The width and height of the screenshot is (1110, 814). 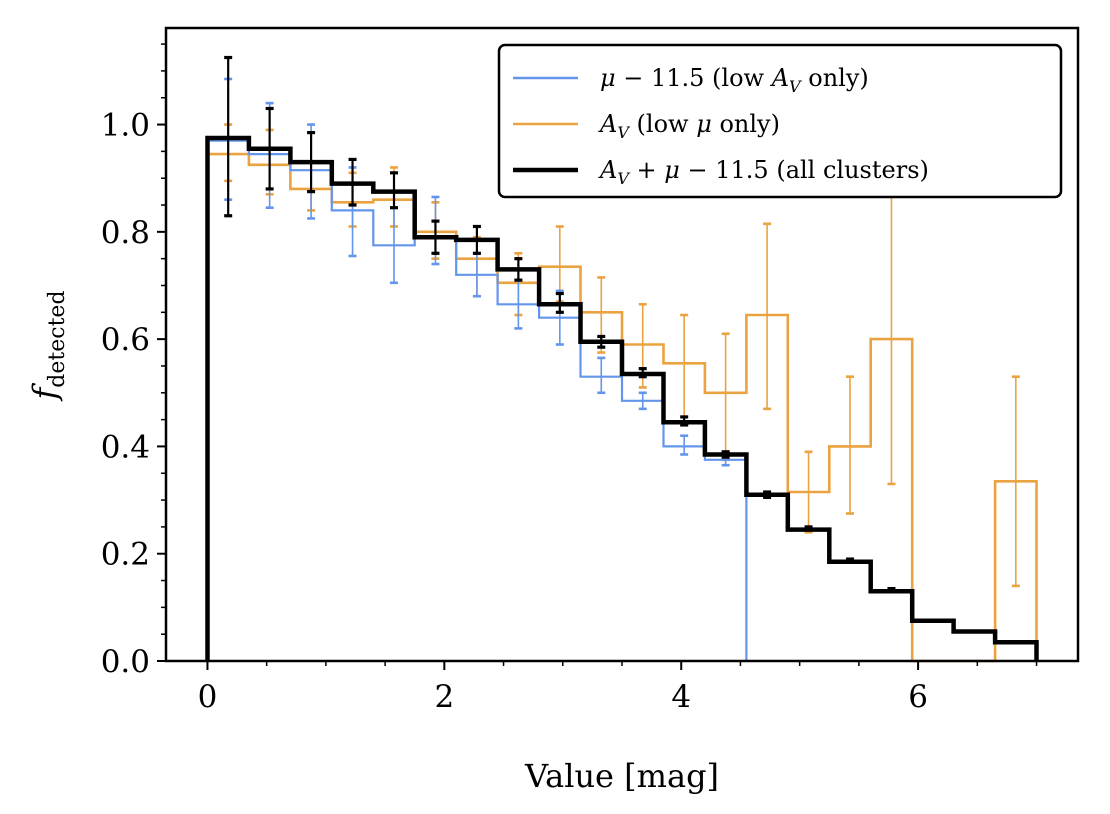 What do you see at coordinates (763, 172) in the screenshot?
I see `legend-label: AV + μ − 11.5 (all clusters)` at bounding box center [763, 172].